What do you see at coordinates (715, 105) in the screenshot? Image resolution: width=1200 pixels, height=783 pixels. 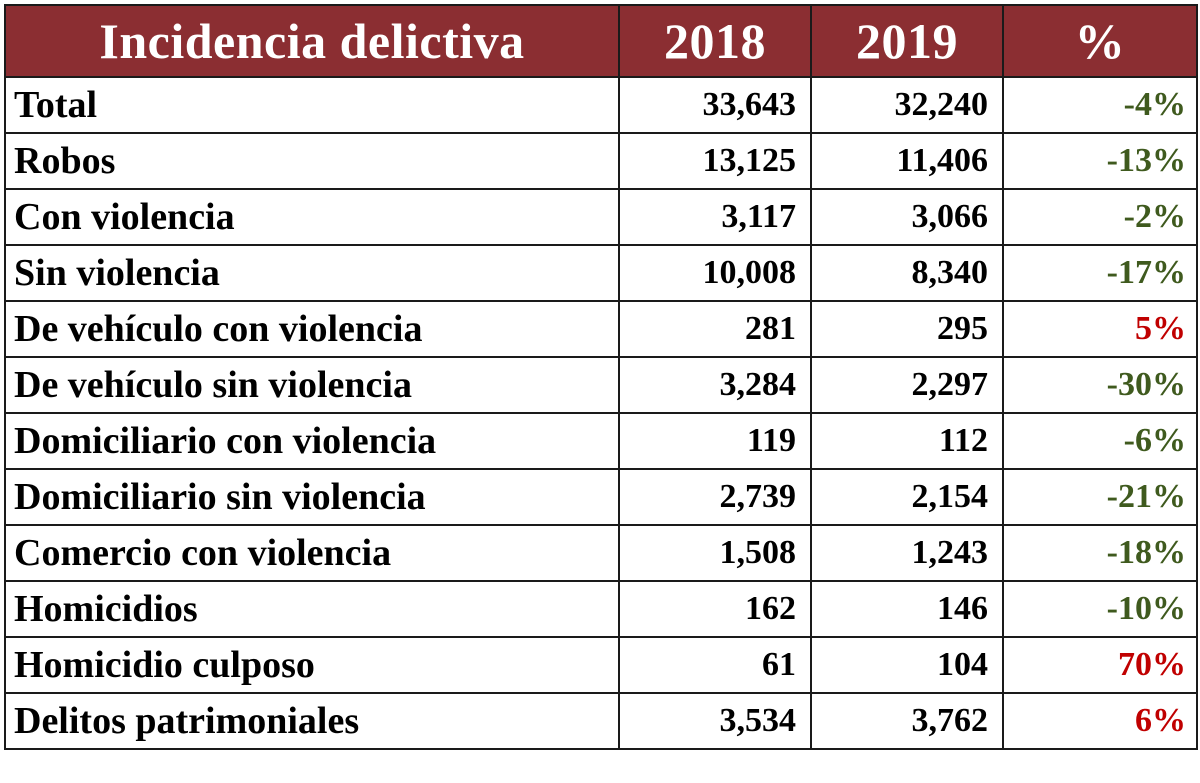 I see `value-2018: 33,643` at bounding box center [715, 105].